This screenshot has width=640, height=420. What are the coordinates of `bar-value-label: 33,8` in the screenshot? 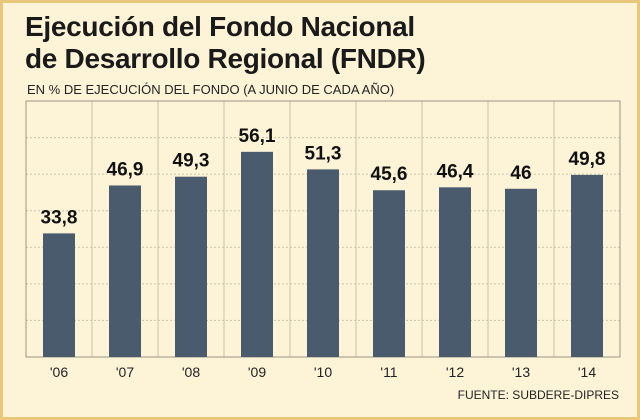 It's located at (59, 217).